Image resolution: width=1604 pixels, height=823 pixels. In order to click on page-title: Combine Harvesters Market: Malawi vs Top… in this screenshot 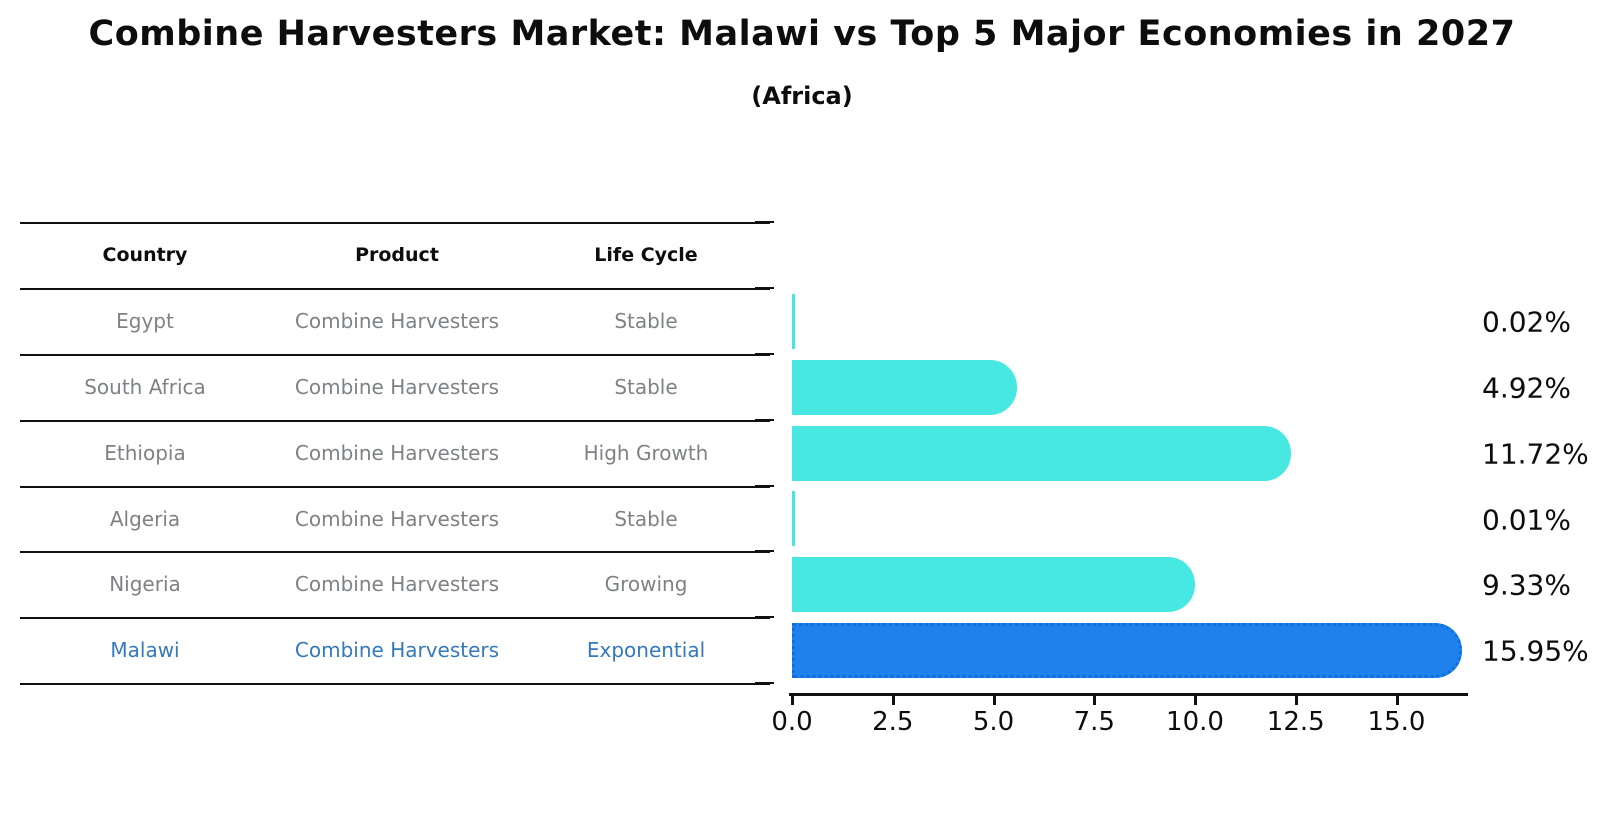, I will do `click(802, 34)`.